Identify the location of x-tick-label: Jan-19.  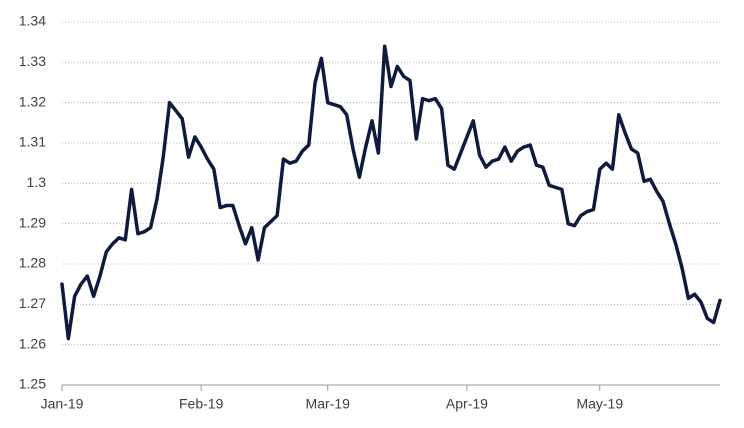
(62, 404).